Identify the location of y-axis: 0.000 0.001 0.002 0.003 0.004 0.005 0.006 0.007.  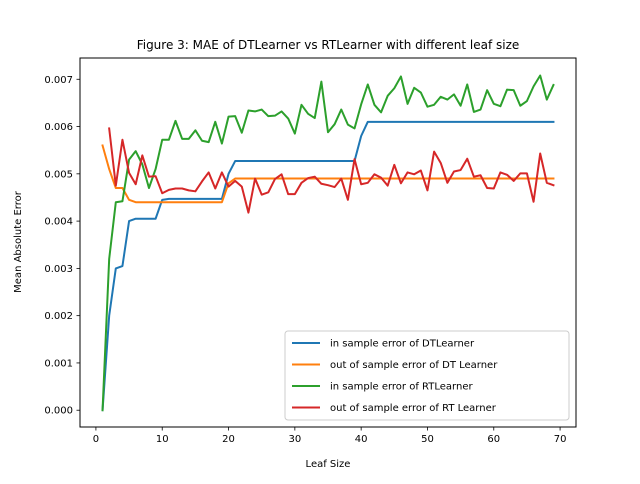
(62, 246).